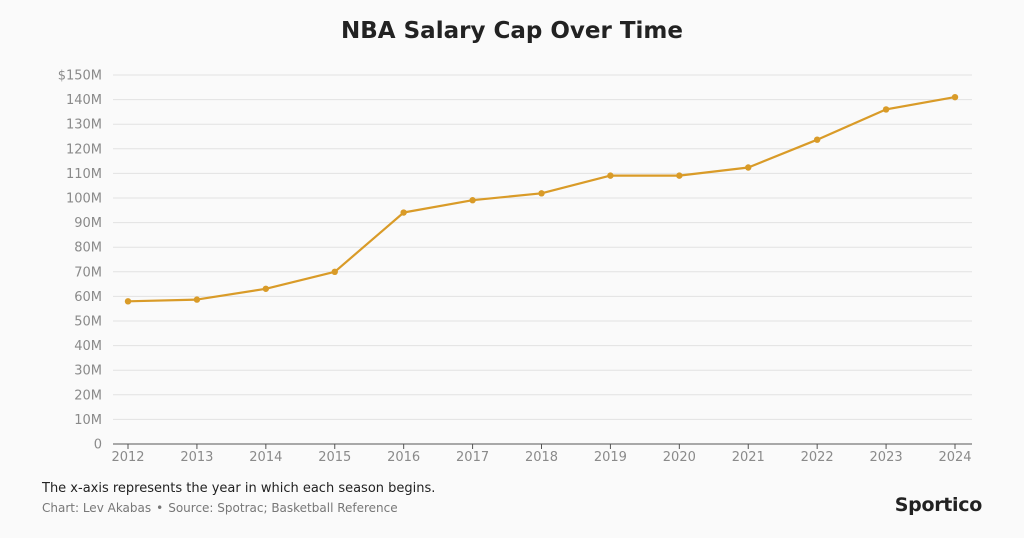 This screenshot has height=538, width=1024. Describe the element at coordinates (196, 457) in the screenshot. I see `x-tick-label: 2013` at that location.